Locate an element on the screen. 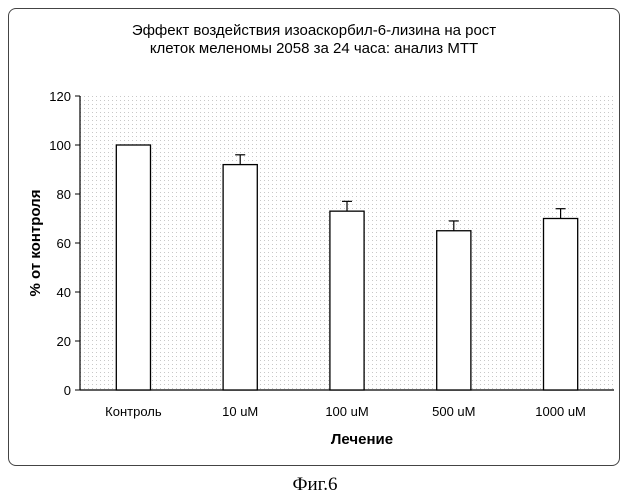 This screenshot has width=630, height=500. y-tick-label: 0 is located at coordinates (67, 390).